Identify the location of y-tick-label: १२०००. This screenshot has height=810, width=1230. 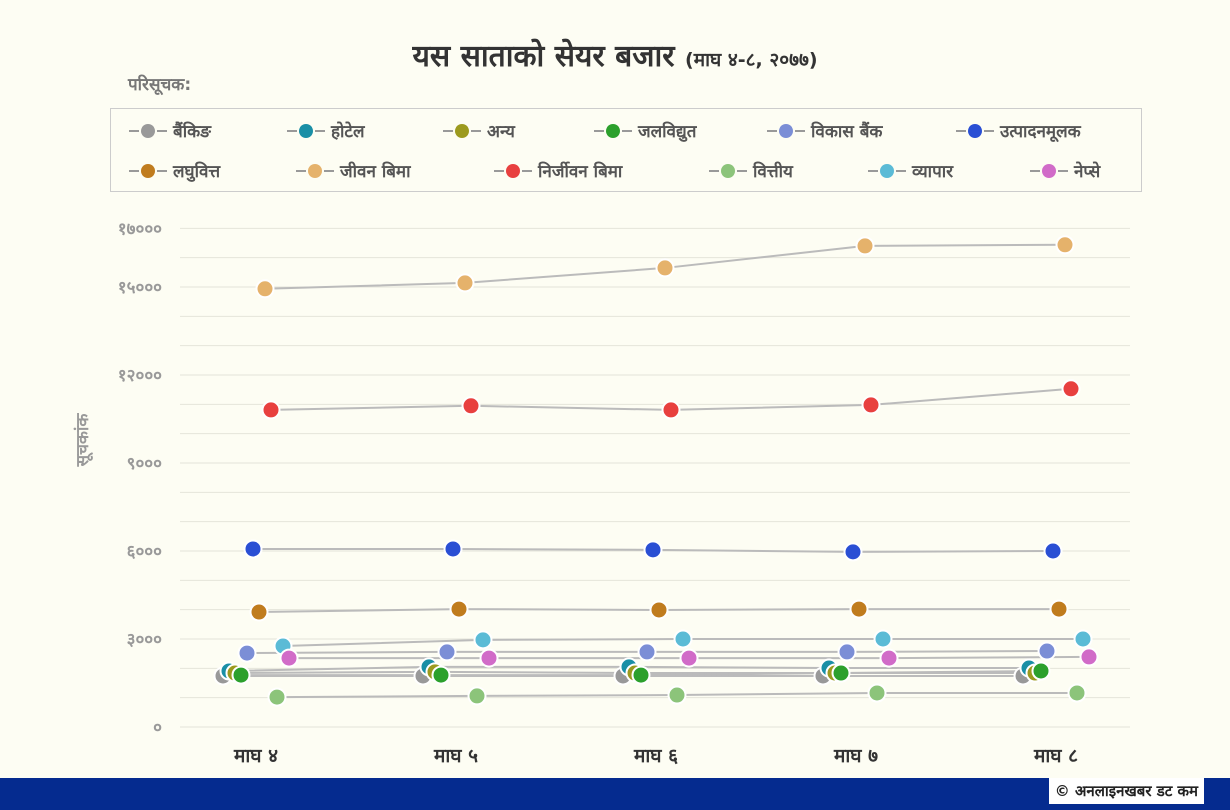
(140, 376).